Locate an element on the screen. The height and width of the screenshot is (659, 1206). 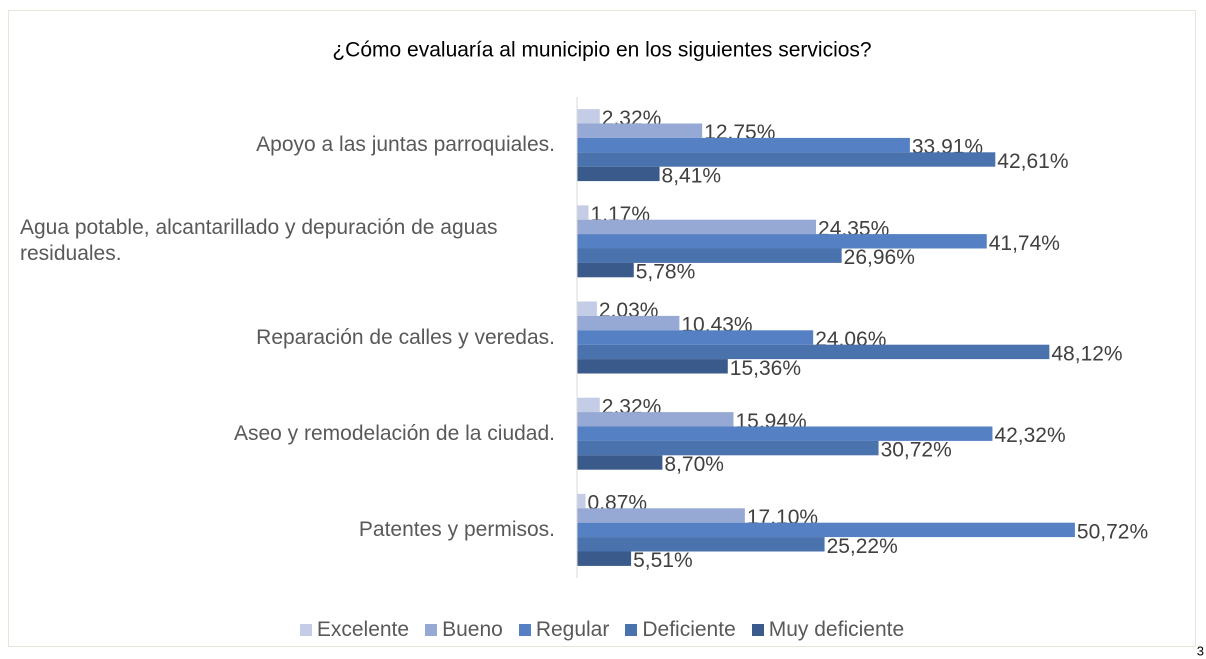
category-label: Aseo y remodelación de la ciudad. is located at coordinates (287, 434).